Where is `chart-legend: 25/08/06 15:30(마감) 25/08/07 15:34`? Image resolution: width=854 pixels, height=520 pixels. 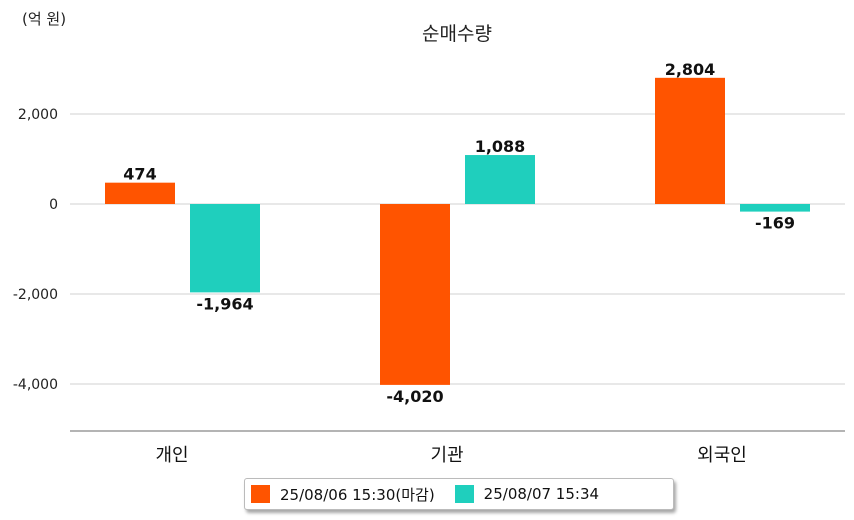
chart-legend: 25/08/06 15:30(마감) 25/08/07 15:34 is located at coordinates (459, 494).